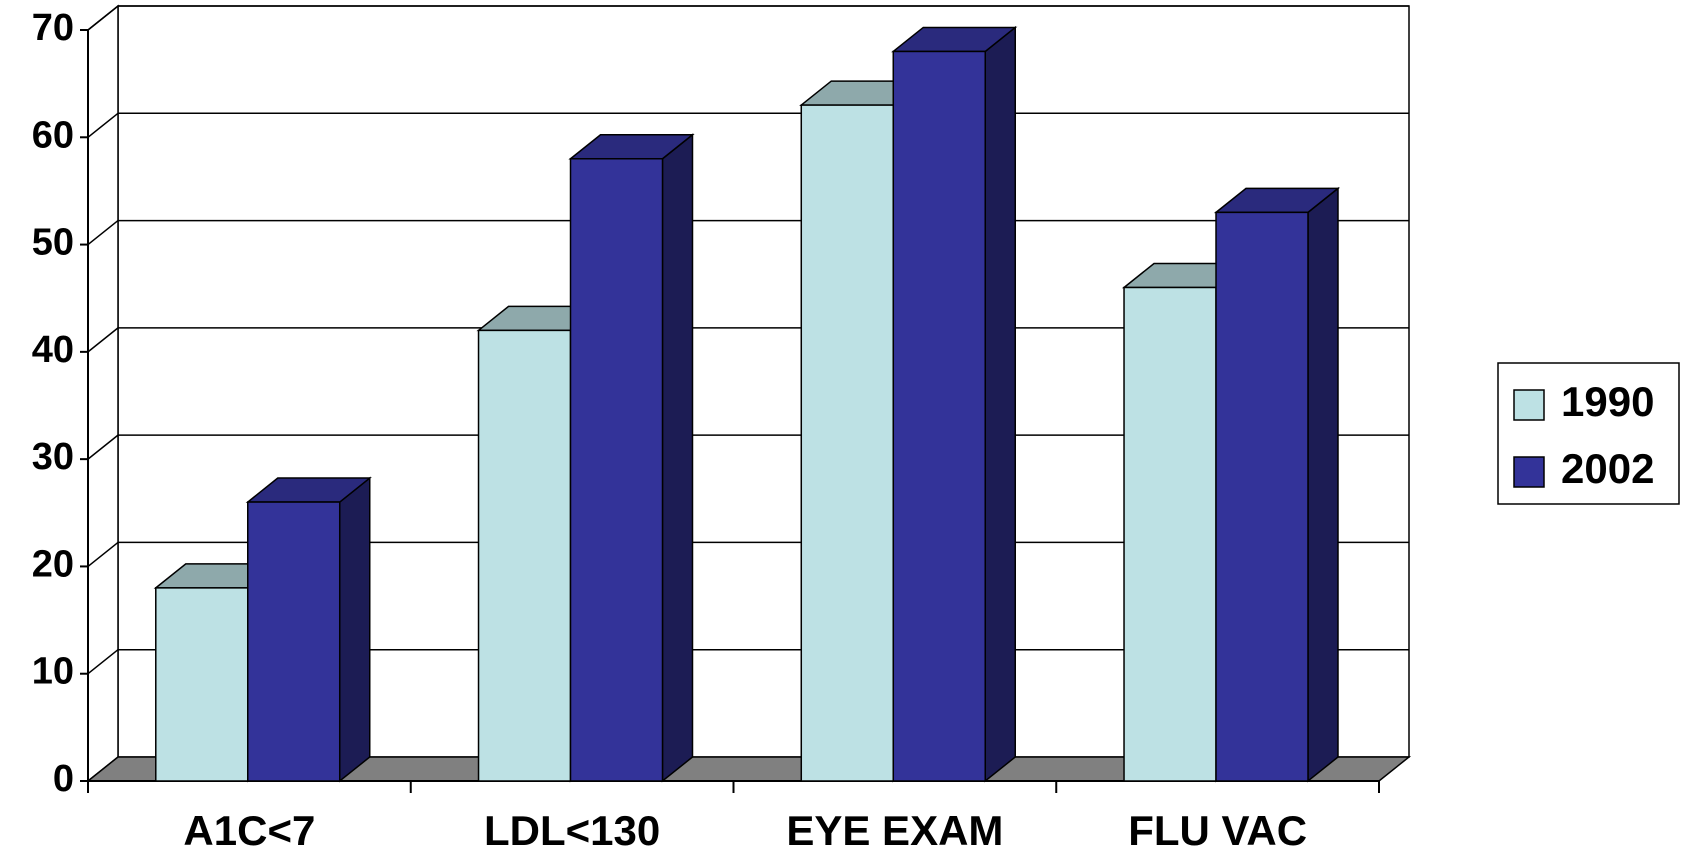 The image size is (1682, 855). I want to click on x-tick-label: FLU VAC, so click(1217, 830).